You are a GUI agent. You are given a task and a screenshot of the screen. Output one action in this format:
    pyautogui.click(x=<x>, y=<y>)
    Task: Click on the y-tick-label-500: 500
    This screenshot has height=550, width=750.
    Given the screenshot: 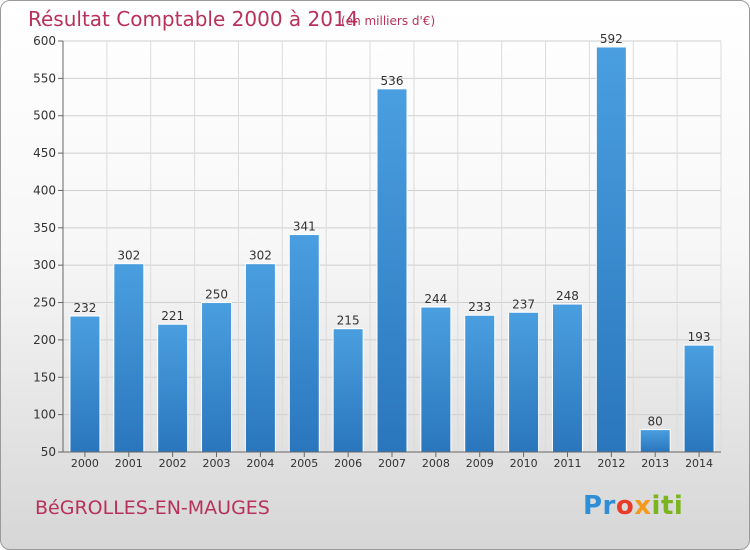 What is the action you would take?
    pyautogui.click(x=44, y=116)
    